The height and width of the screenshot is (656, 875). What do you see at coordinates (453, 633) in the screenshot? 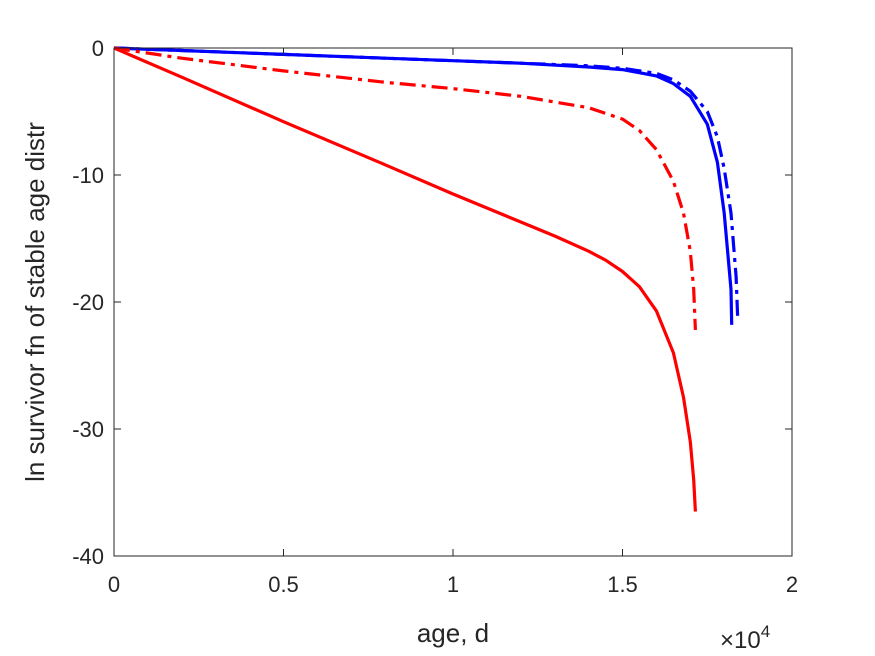
I see `x-axis-label: age, d` at bounding box center [453, 633].